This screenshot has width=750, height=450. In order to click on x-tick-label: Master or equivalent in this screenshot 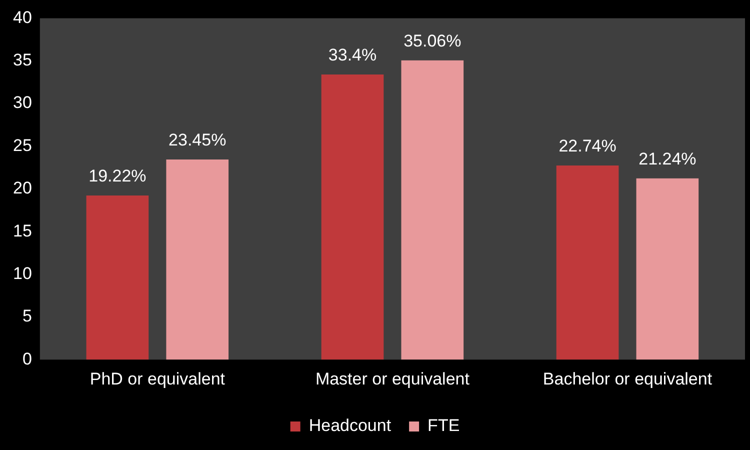, I will do `click(392, 378)`.